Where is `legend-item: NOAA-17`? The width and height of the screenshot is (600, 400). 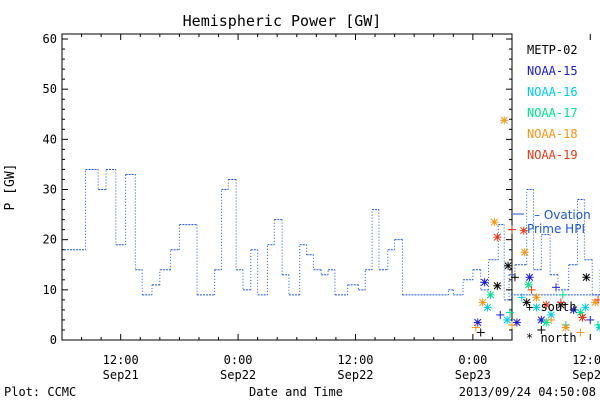 legend-item: NOAA-17 is located at coordinates (552, 113).